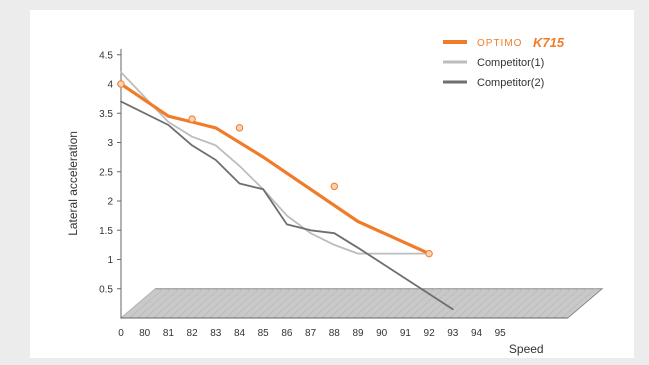 The image size is (649, 365). I want to click on x-tick-label: 84, so click(240, 333).